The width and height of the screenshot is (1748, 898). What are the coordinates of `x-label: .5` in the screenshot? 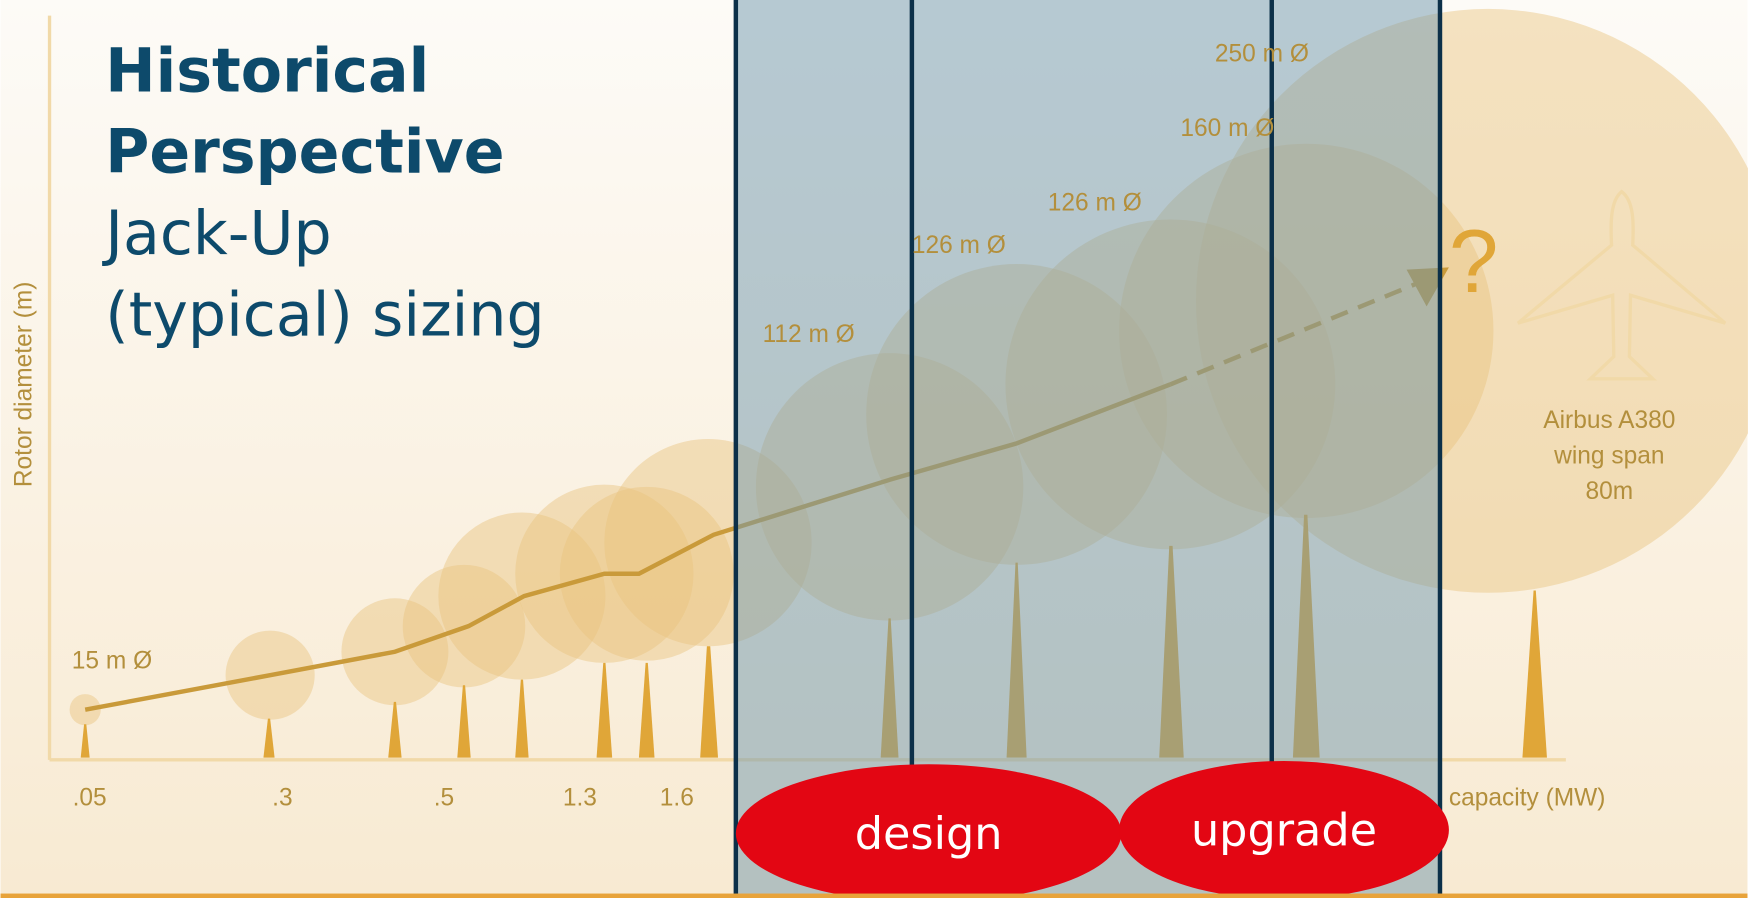 It's located at (444, 798).